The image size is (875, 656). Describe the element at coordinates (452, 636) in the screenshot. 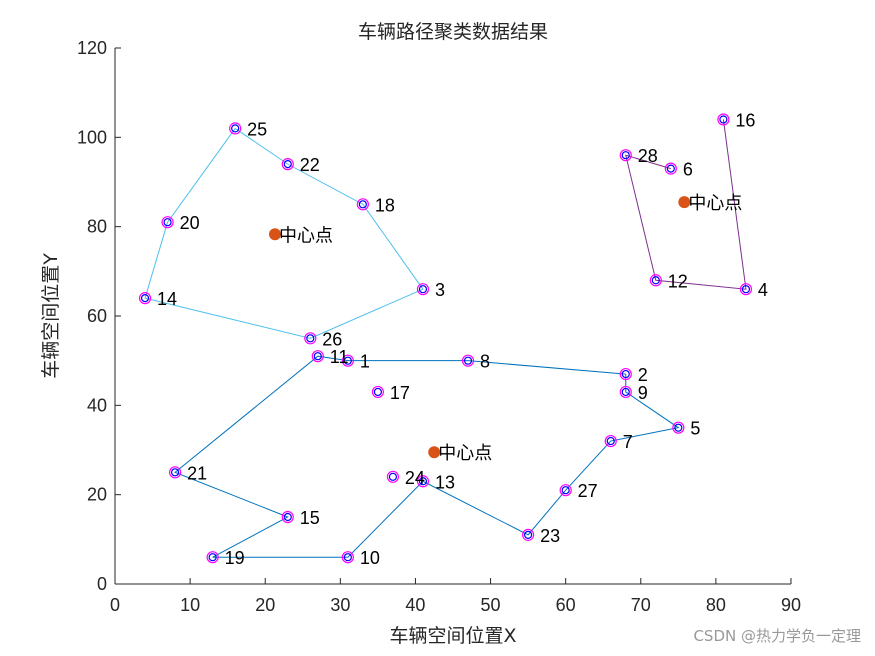

I see `x-axis-title: 车辆空间位置X` at that location.